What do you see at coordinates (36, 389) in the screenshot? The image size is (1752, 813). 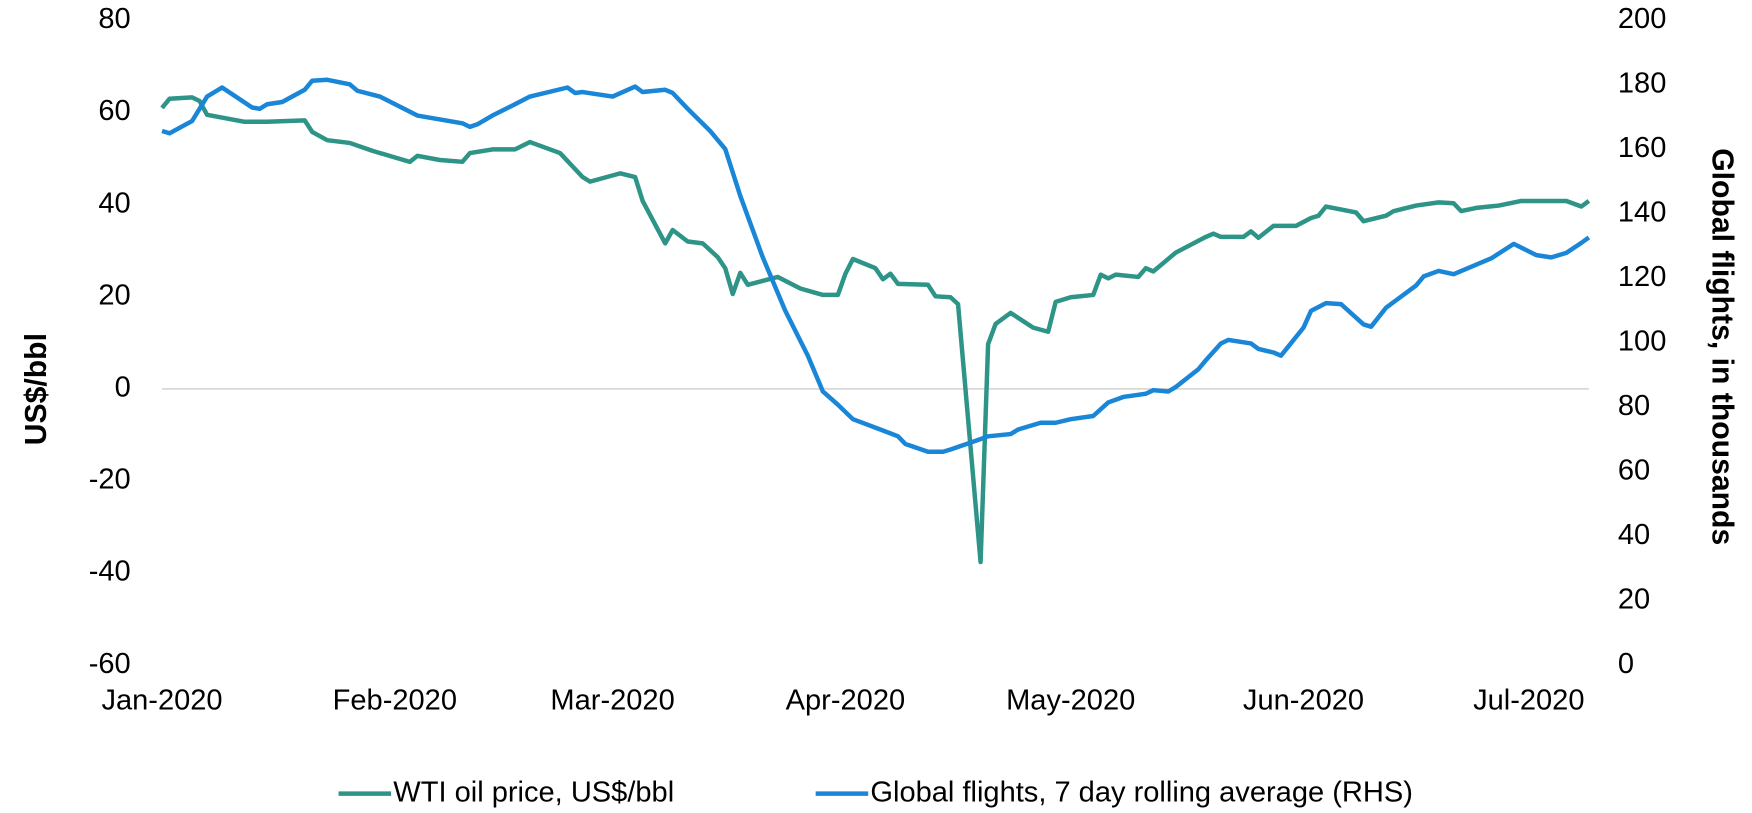 I see `y-axis-title: US$/bbl` at bounding box center [36, 389].